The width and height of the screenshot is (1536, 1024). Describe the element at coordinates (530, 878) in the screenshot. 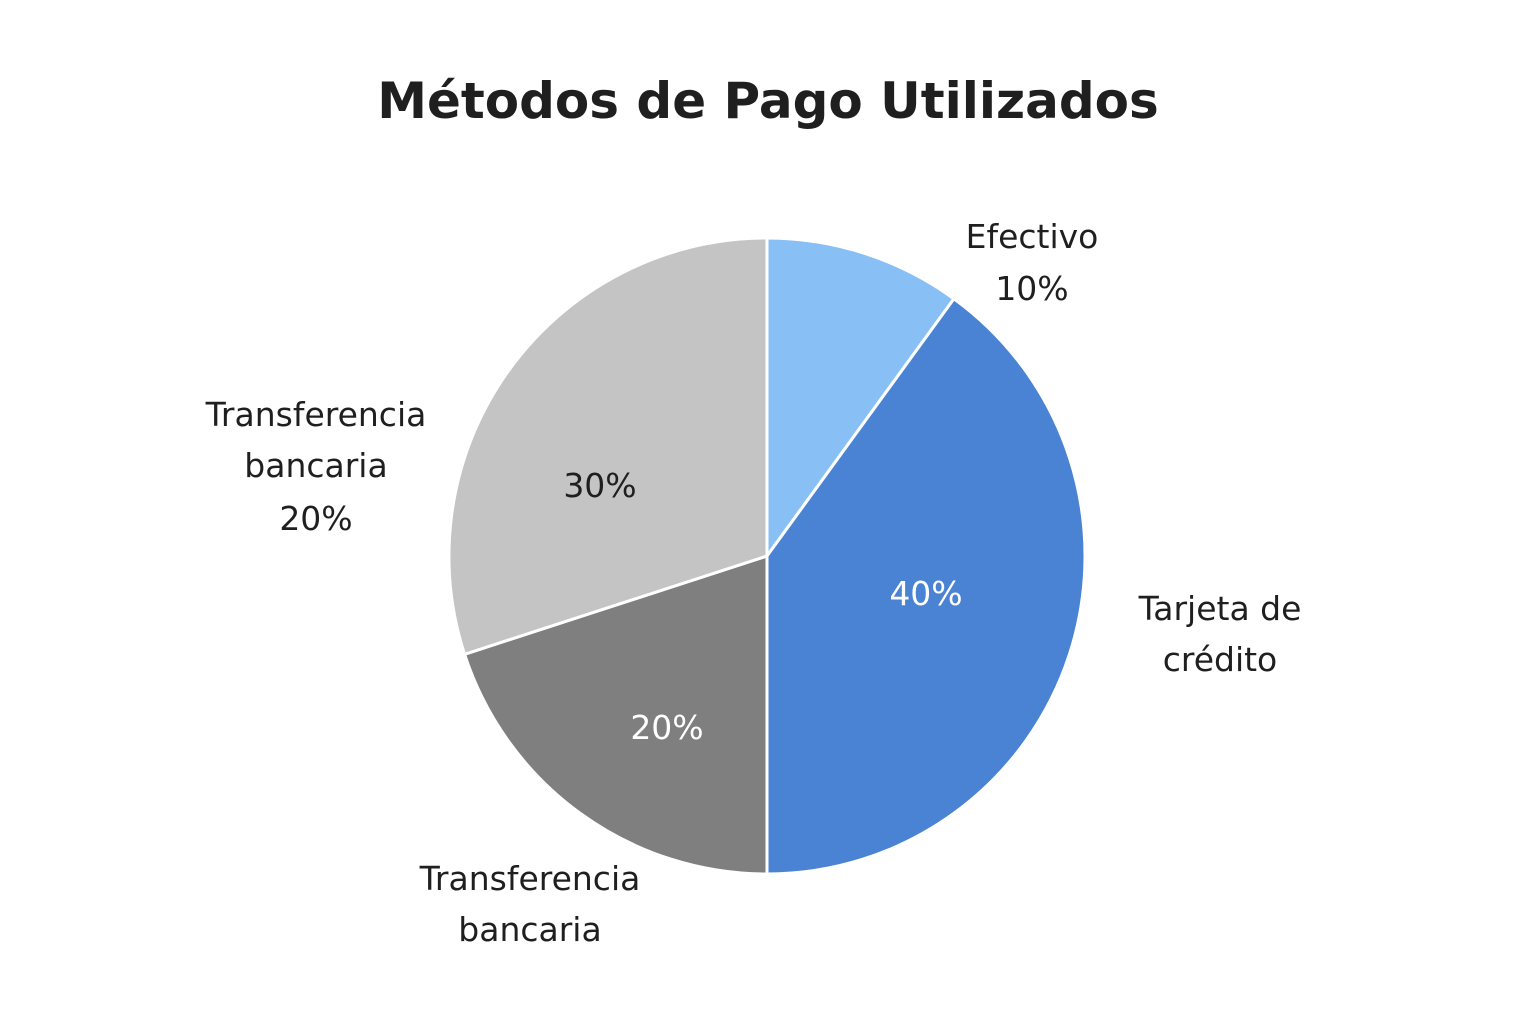

I see `slice-label-3-line-1: Transferencia` at that location.